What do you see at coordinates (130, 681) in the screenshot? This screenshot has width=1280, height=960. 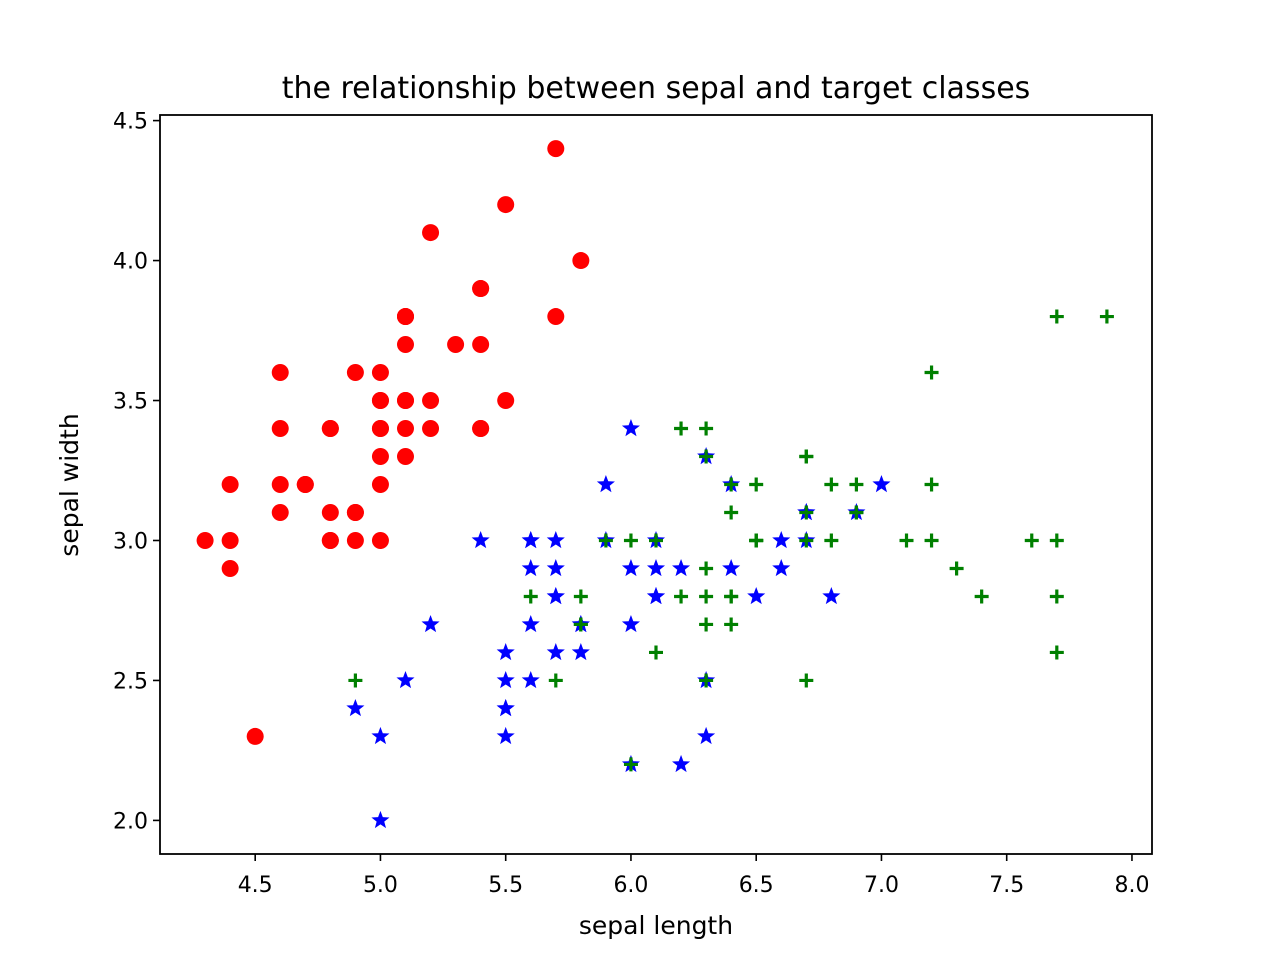 I see `y-tick-label: 2.5` at bounding box center [130, 681].